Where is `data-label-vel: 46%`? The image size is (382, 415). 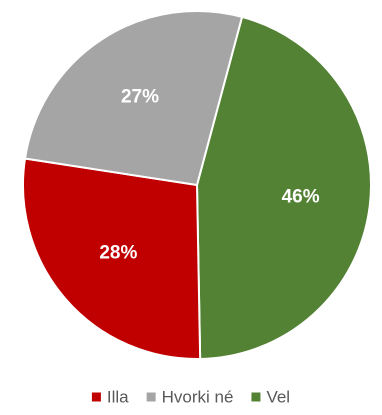
data-label-vel: 46% is located at coordinates (301, 197).